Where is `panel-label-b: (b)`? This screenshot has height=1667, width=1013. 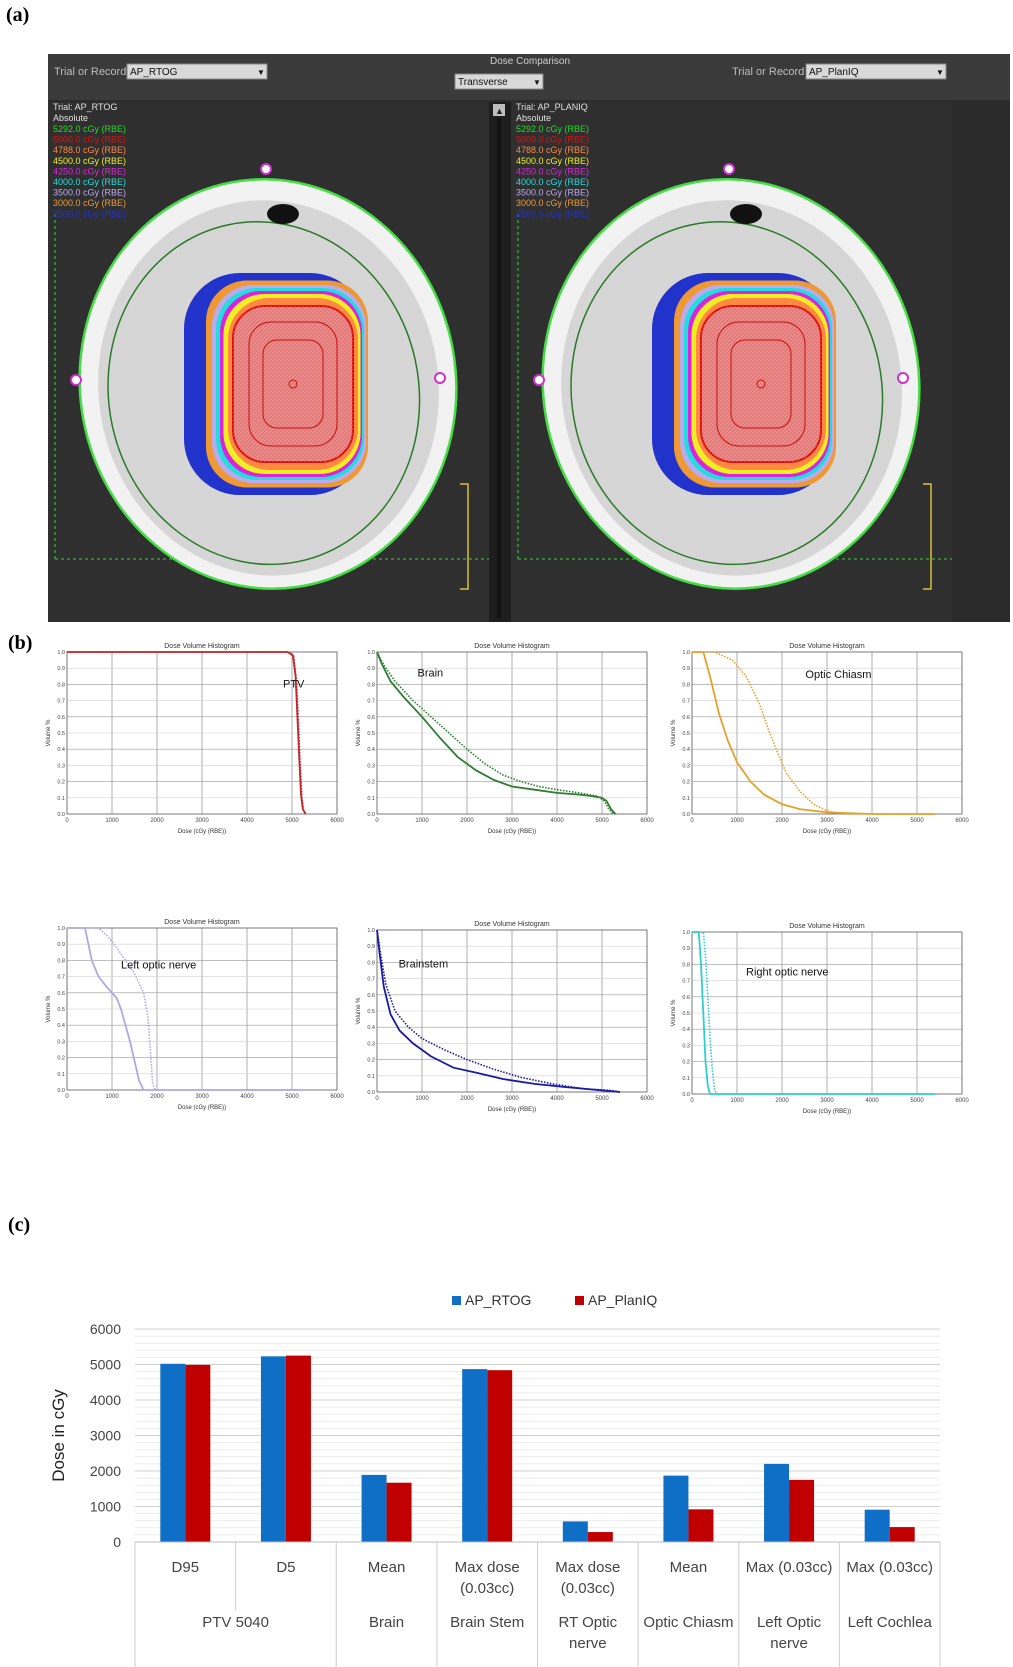 panel-label-b: (b) is located at coordinates (20, 643).